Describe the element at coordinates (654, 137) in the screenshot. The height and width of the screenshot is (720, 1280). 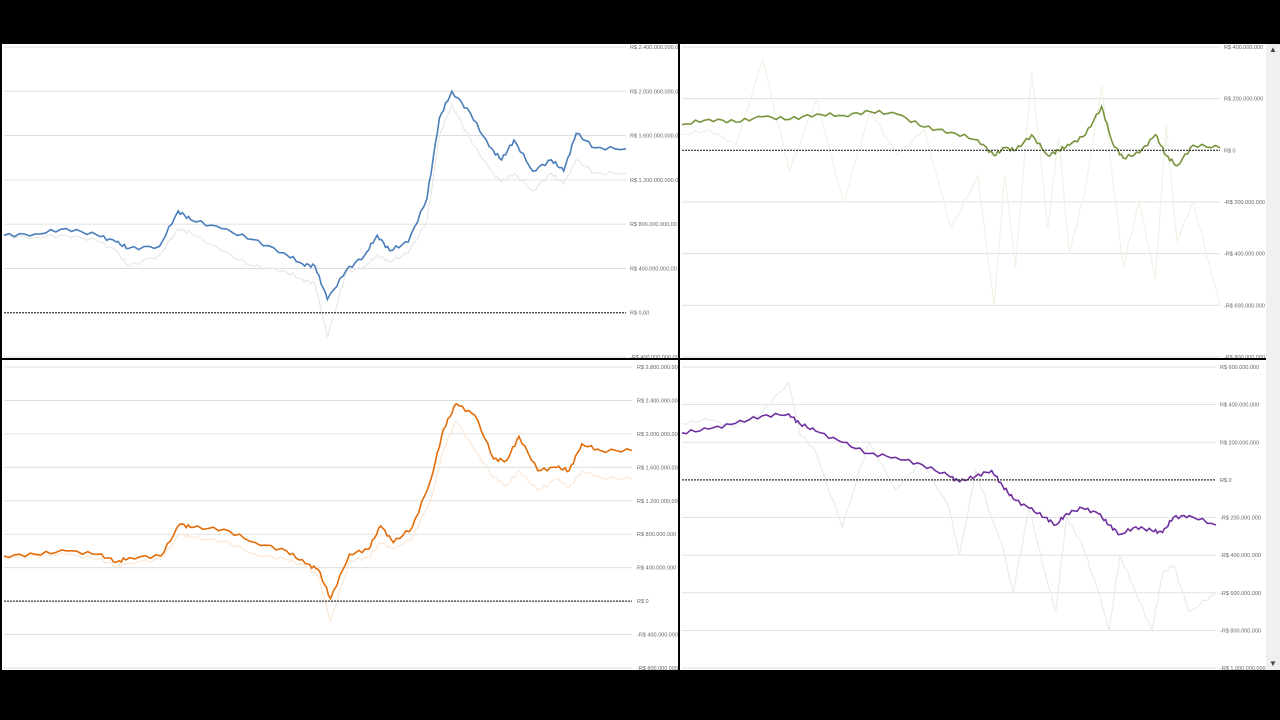
I see `y-tick-label: R$ 1.600.000.000,00` at that location.